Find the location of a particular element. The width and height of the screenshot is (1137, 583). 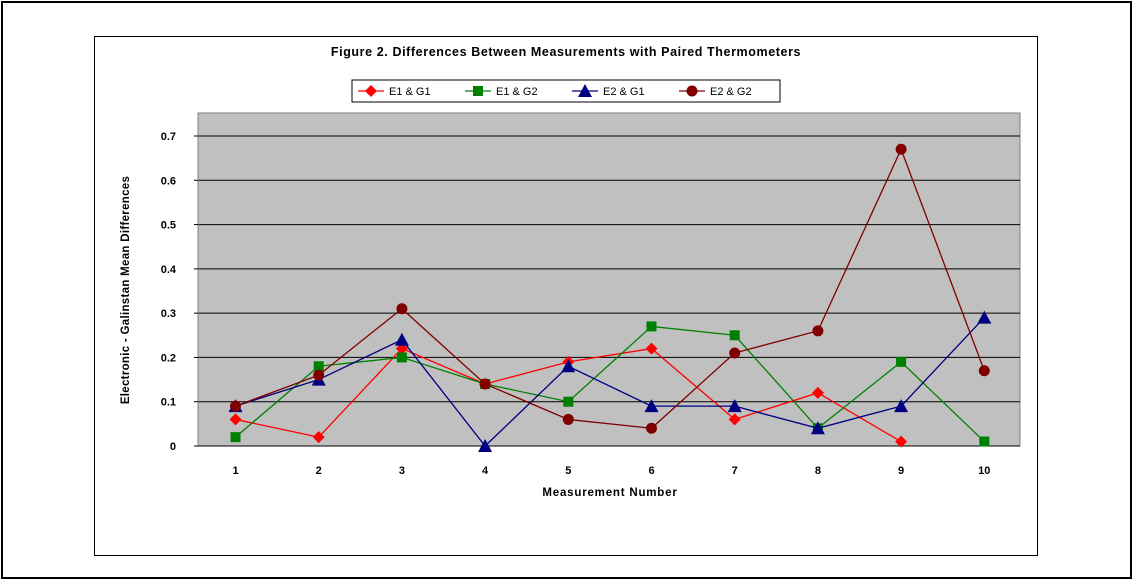

legend-item: E1 & G2 is located at coordinates (501, 92).